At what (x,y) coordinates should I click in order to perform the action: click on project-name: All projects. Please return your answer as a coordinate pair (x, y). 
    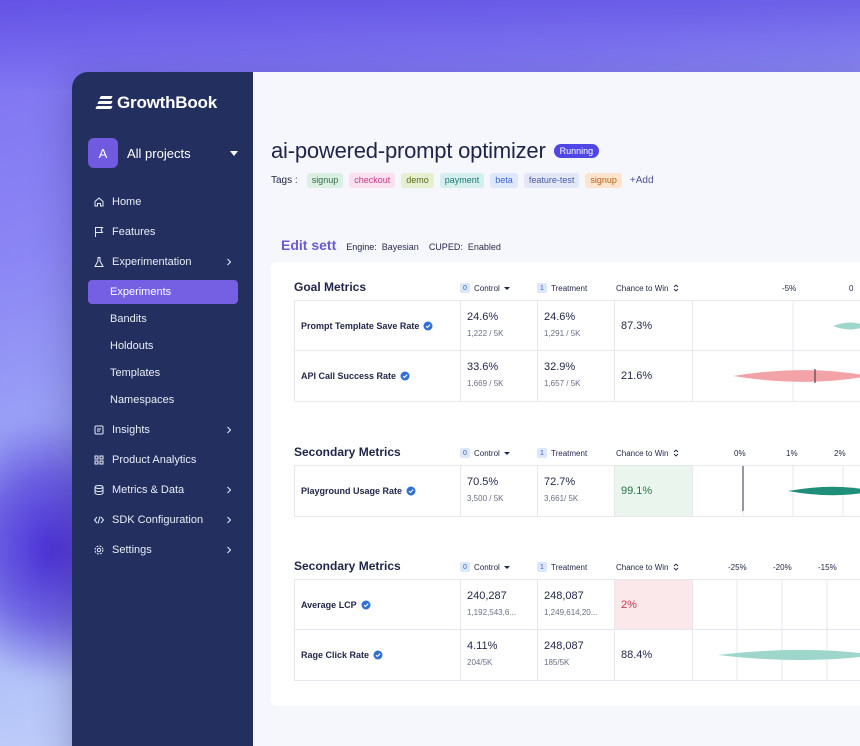
    Looking at the image, I should click on (159, 153).